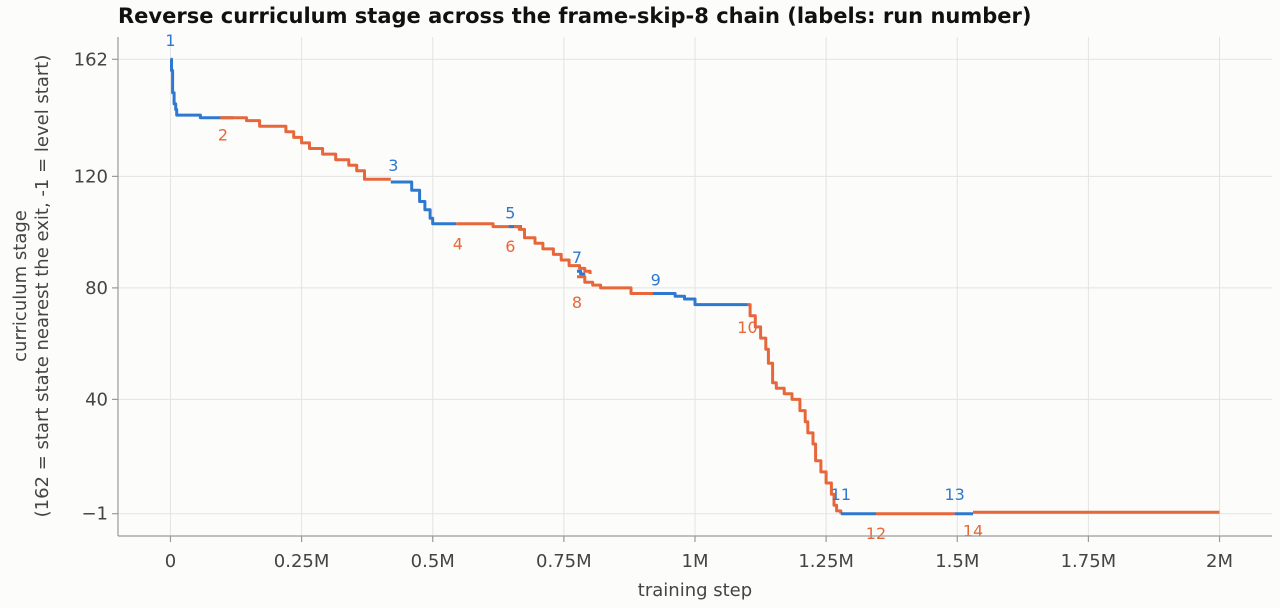 The width and height of the screenshot is (1280, 608). What do you see at coordinates (305, 148) in the screenshot?
I see `series-run-2-line` at bounding box center [305, 148].